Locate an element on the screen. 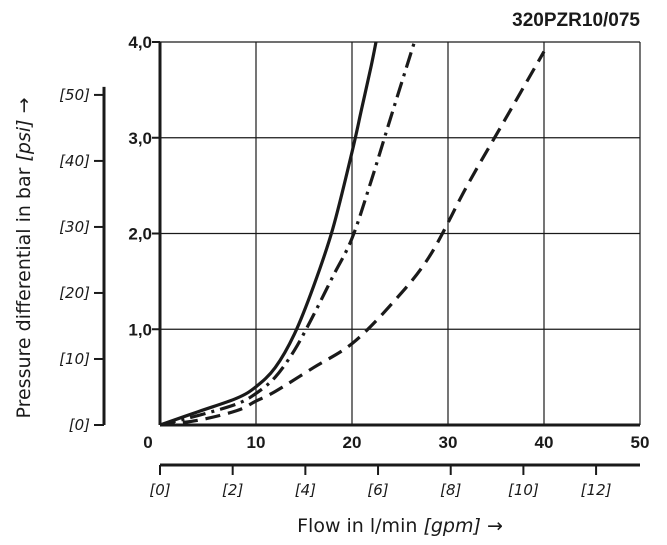  x-tick-label: 0 is located at coordinates (147, 442).